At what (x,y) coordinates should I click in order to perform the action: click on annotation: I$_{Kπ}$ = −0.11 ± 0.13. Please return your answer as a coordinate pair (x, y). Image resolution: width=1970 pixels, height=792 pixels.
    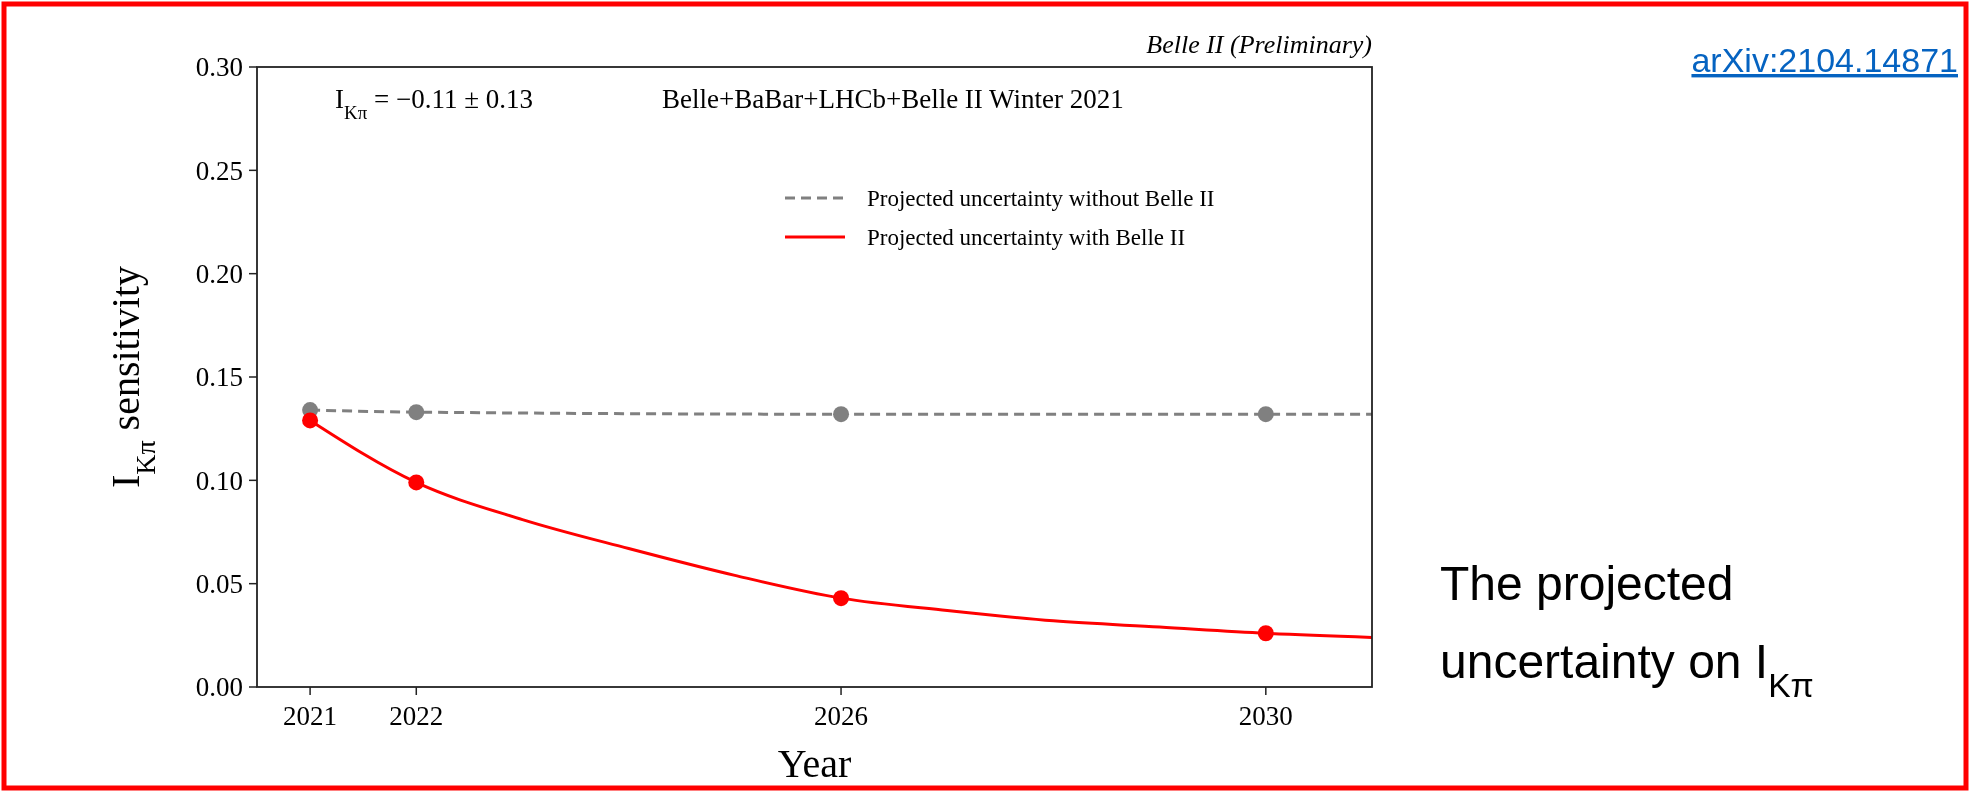
    Looking at the image, I should click on (434, 103).